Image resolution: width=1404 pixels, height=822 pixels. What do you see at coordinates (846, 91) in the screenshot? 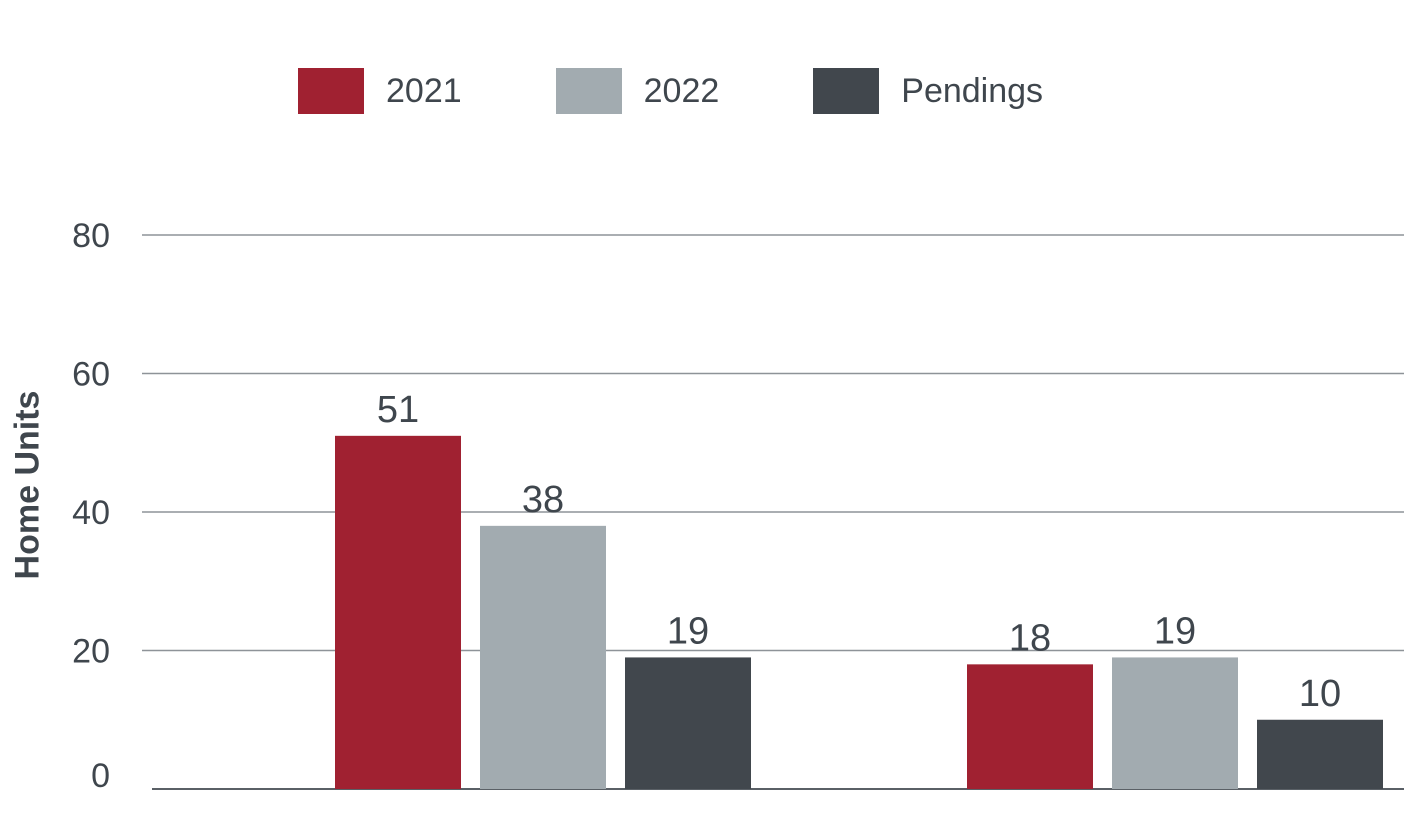
I see `legend-swatch-pendings` at bounding box center [846, 91].